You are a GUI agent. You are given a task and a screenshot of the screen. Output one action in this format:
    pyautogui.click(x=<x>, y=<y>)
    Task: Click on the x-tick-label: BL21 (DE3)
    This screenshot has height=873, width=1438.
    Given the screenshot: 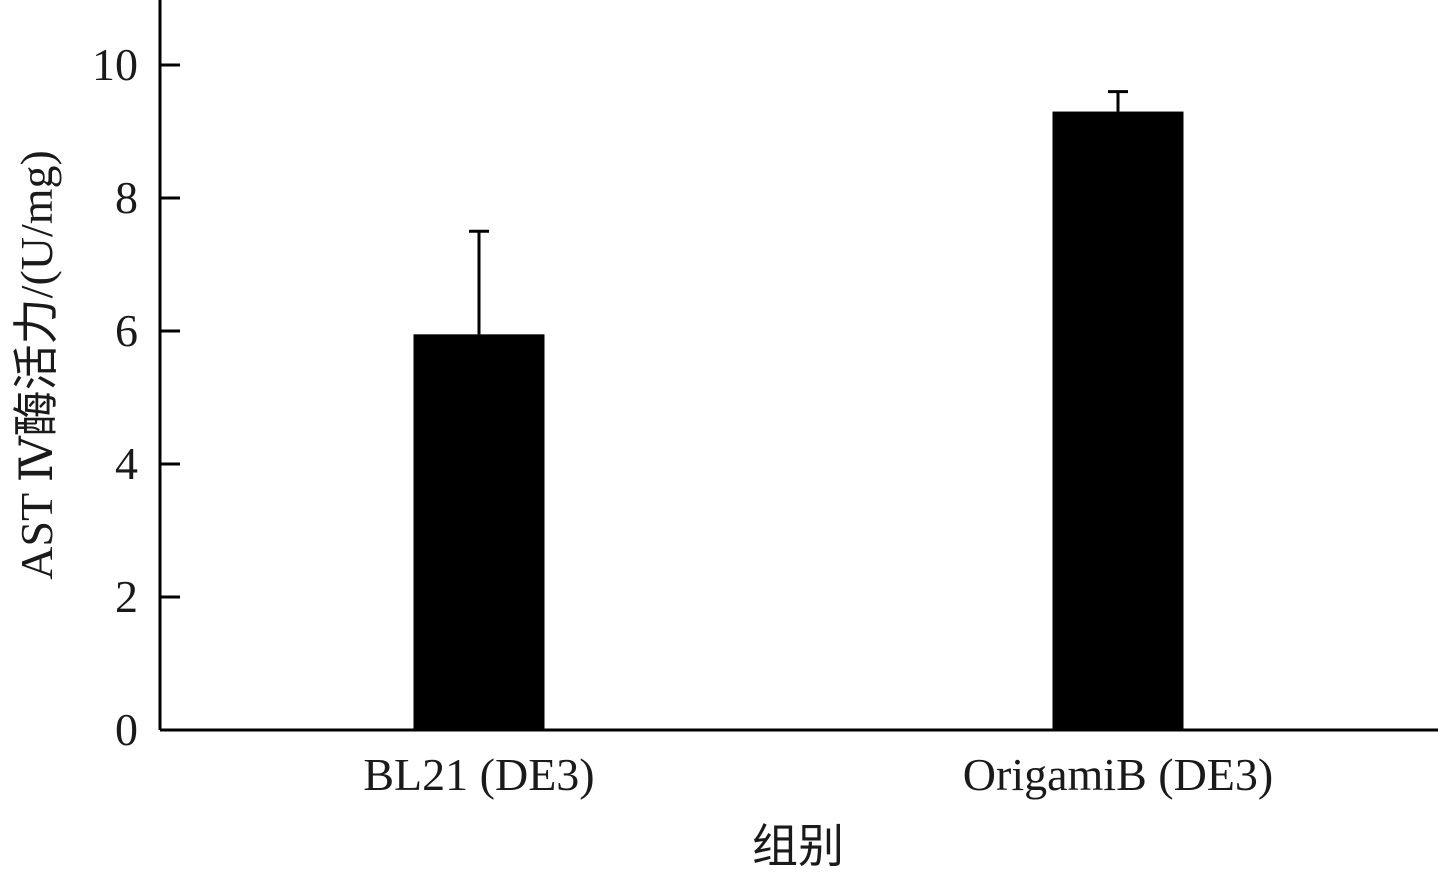 What is the action you would take?
    pyautogui.click(x=478, y=774)
    